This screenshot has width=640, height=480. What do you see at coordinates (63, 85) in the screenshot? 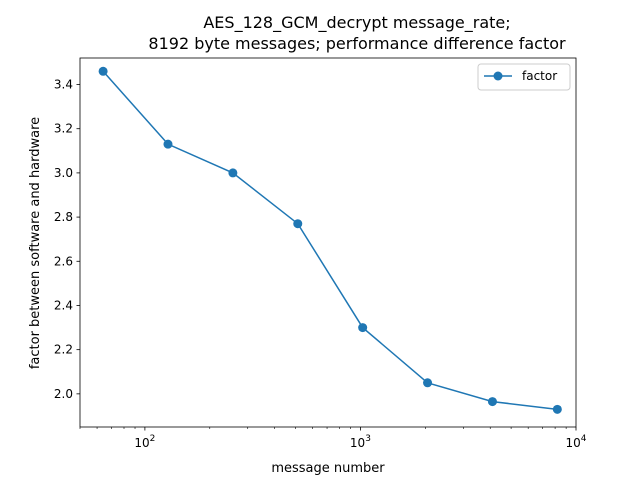
I see `y-tick-label: 3.4` at bounding box center [63, 85].